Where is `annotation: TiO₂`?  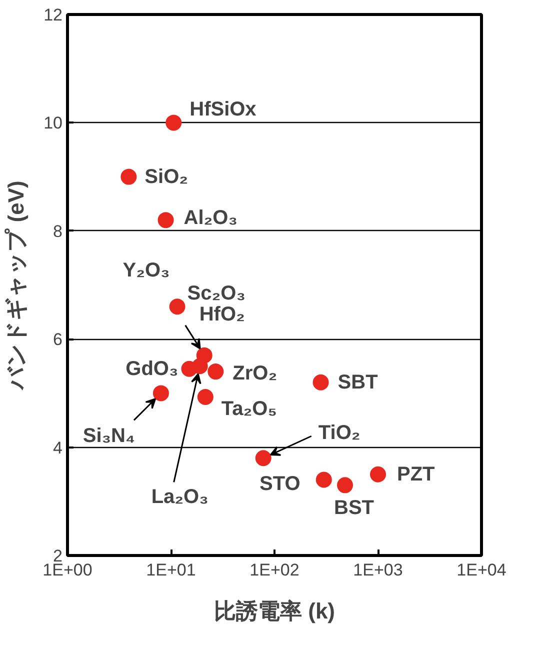
annotation: TiO₂ is located at coordinates (339, 433).